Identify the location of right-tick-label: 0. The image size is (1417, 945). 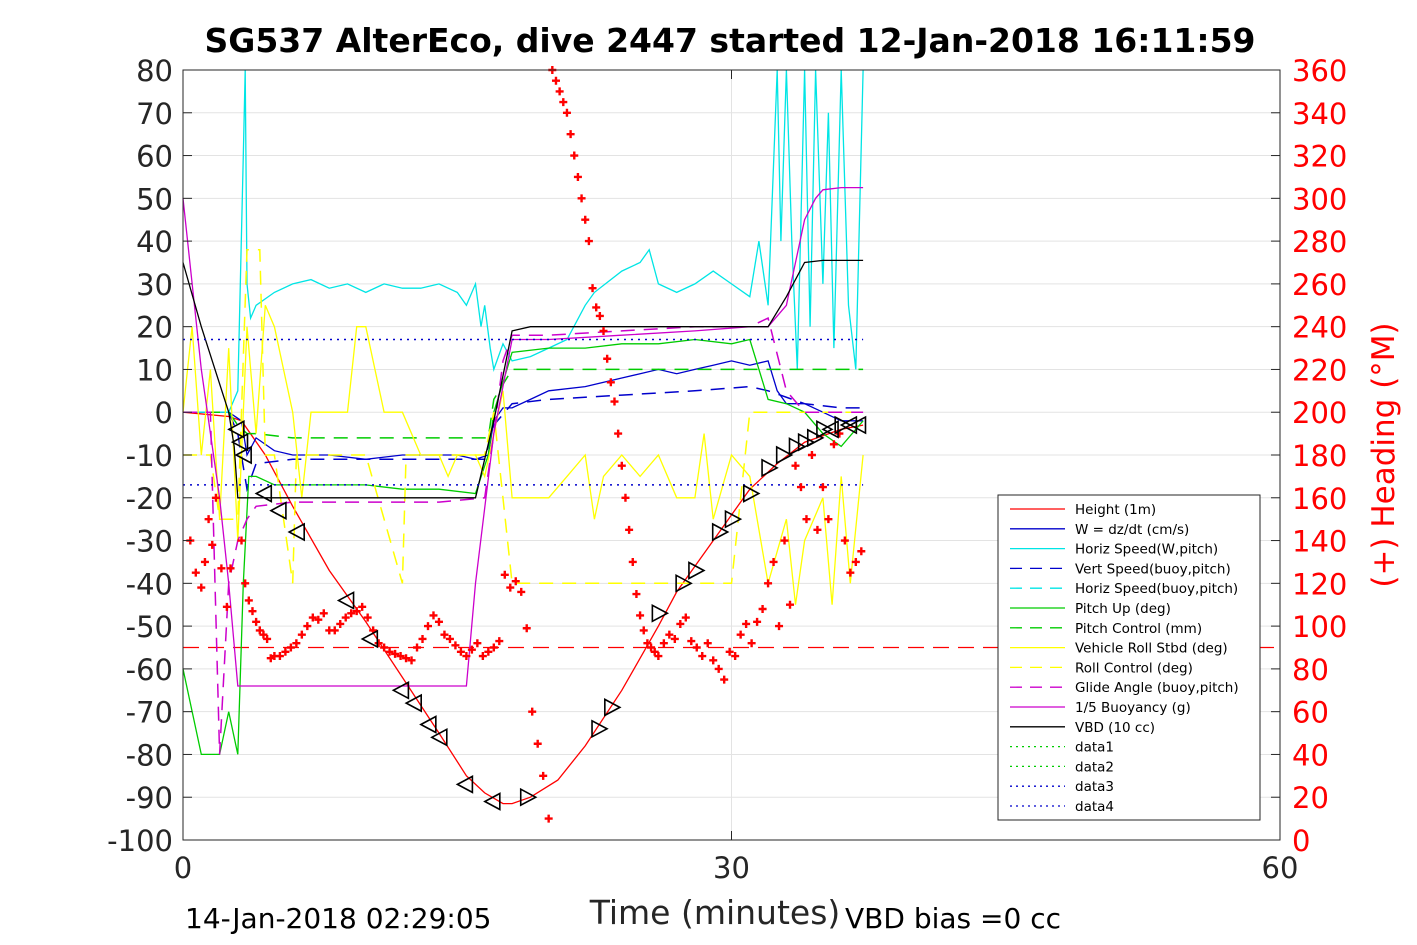
(1301, 841).